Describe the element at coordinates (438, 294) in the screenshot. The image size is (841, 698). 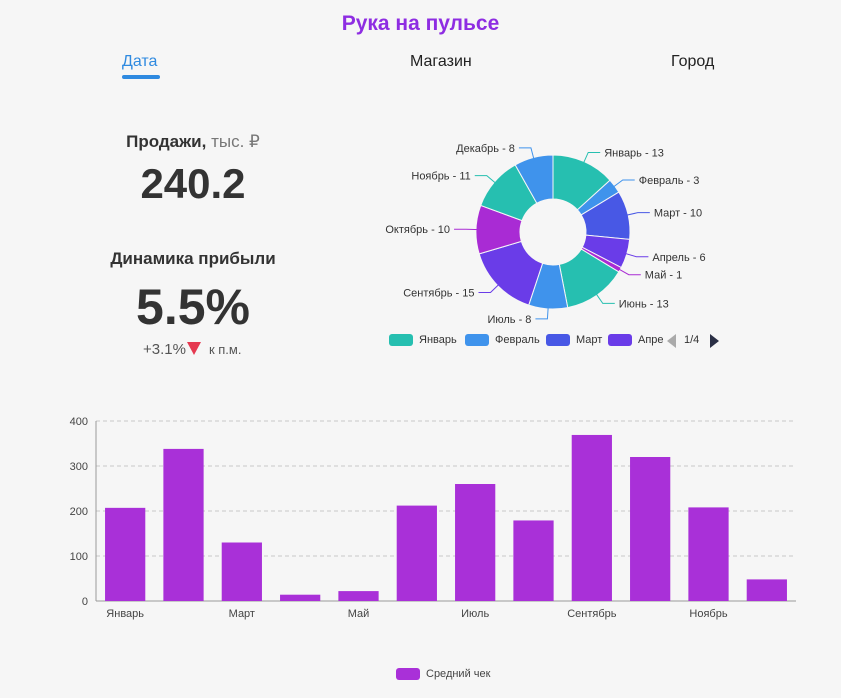
I see `pie-slice-label: Сентябрь - 15` at that location.